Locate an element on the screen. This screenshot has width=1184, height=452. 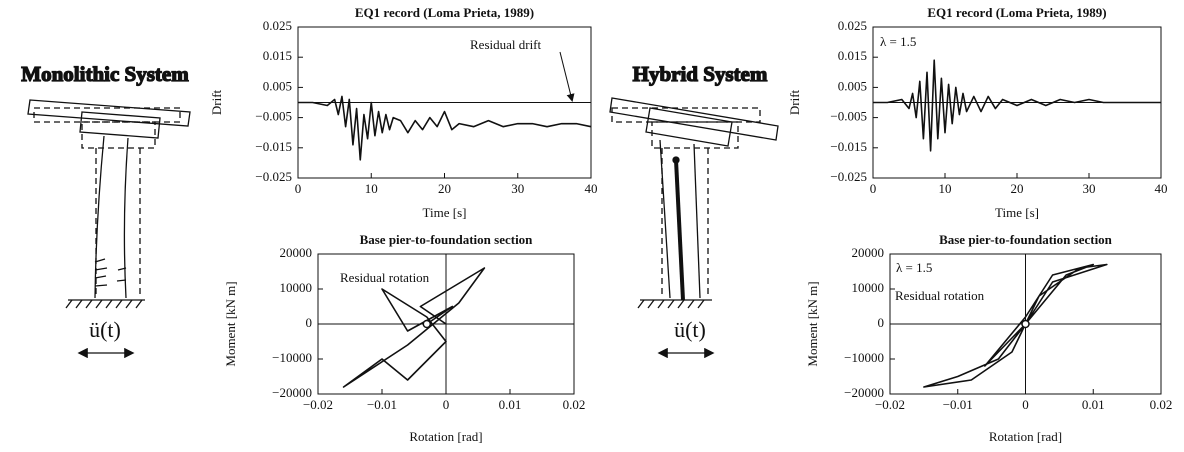
diagram-title: Hybrid System is located at coordinates (700, 74).